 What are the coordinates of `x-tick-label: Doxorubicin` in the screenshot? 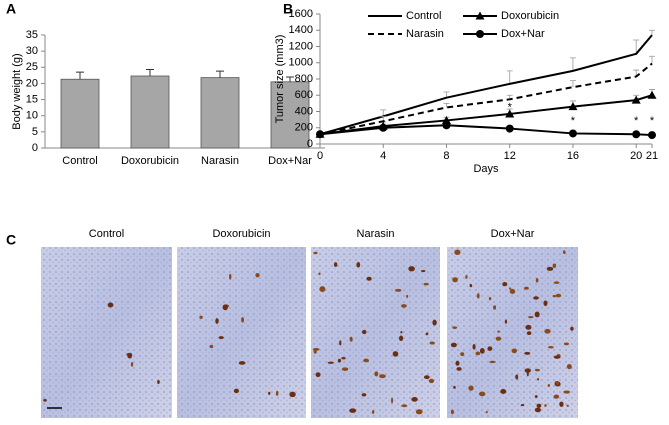 It's located at (150, 161).